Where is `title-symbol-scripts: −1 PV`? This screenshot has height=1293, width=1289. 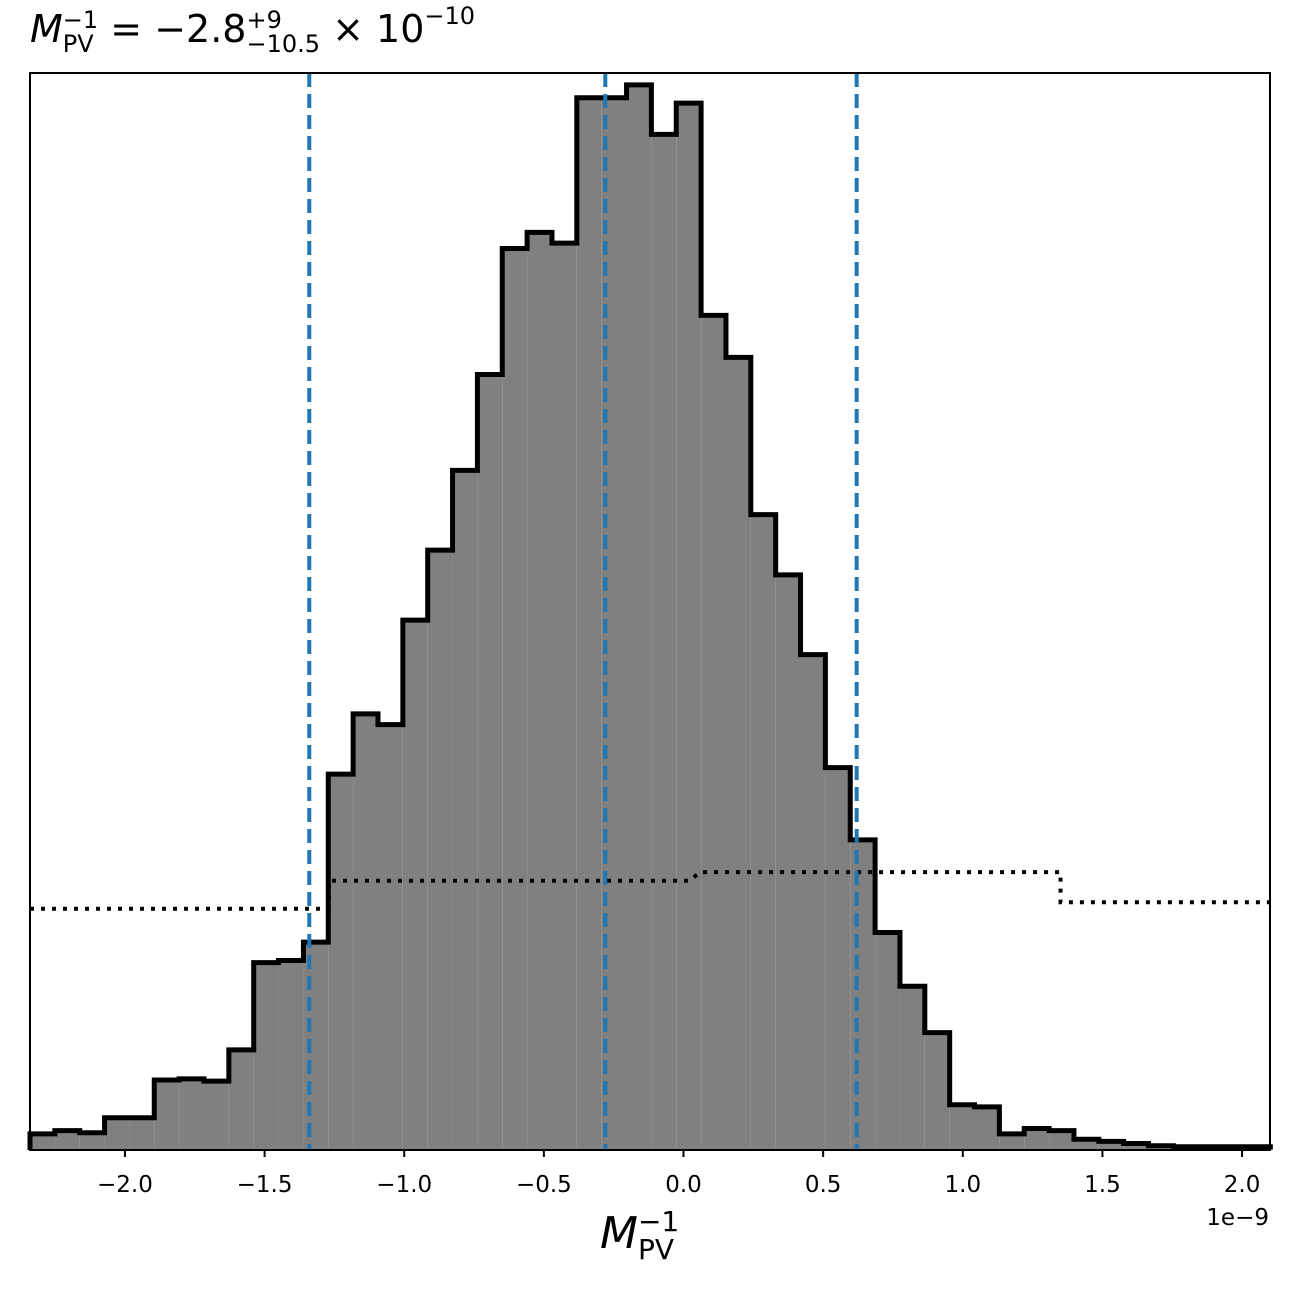
title-symbol-scripts: −1 PV is located at coordinates (80, 32).